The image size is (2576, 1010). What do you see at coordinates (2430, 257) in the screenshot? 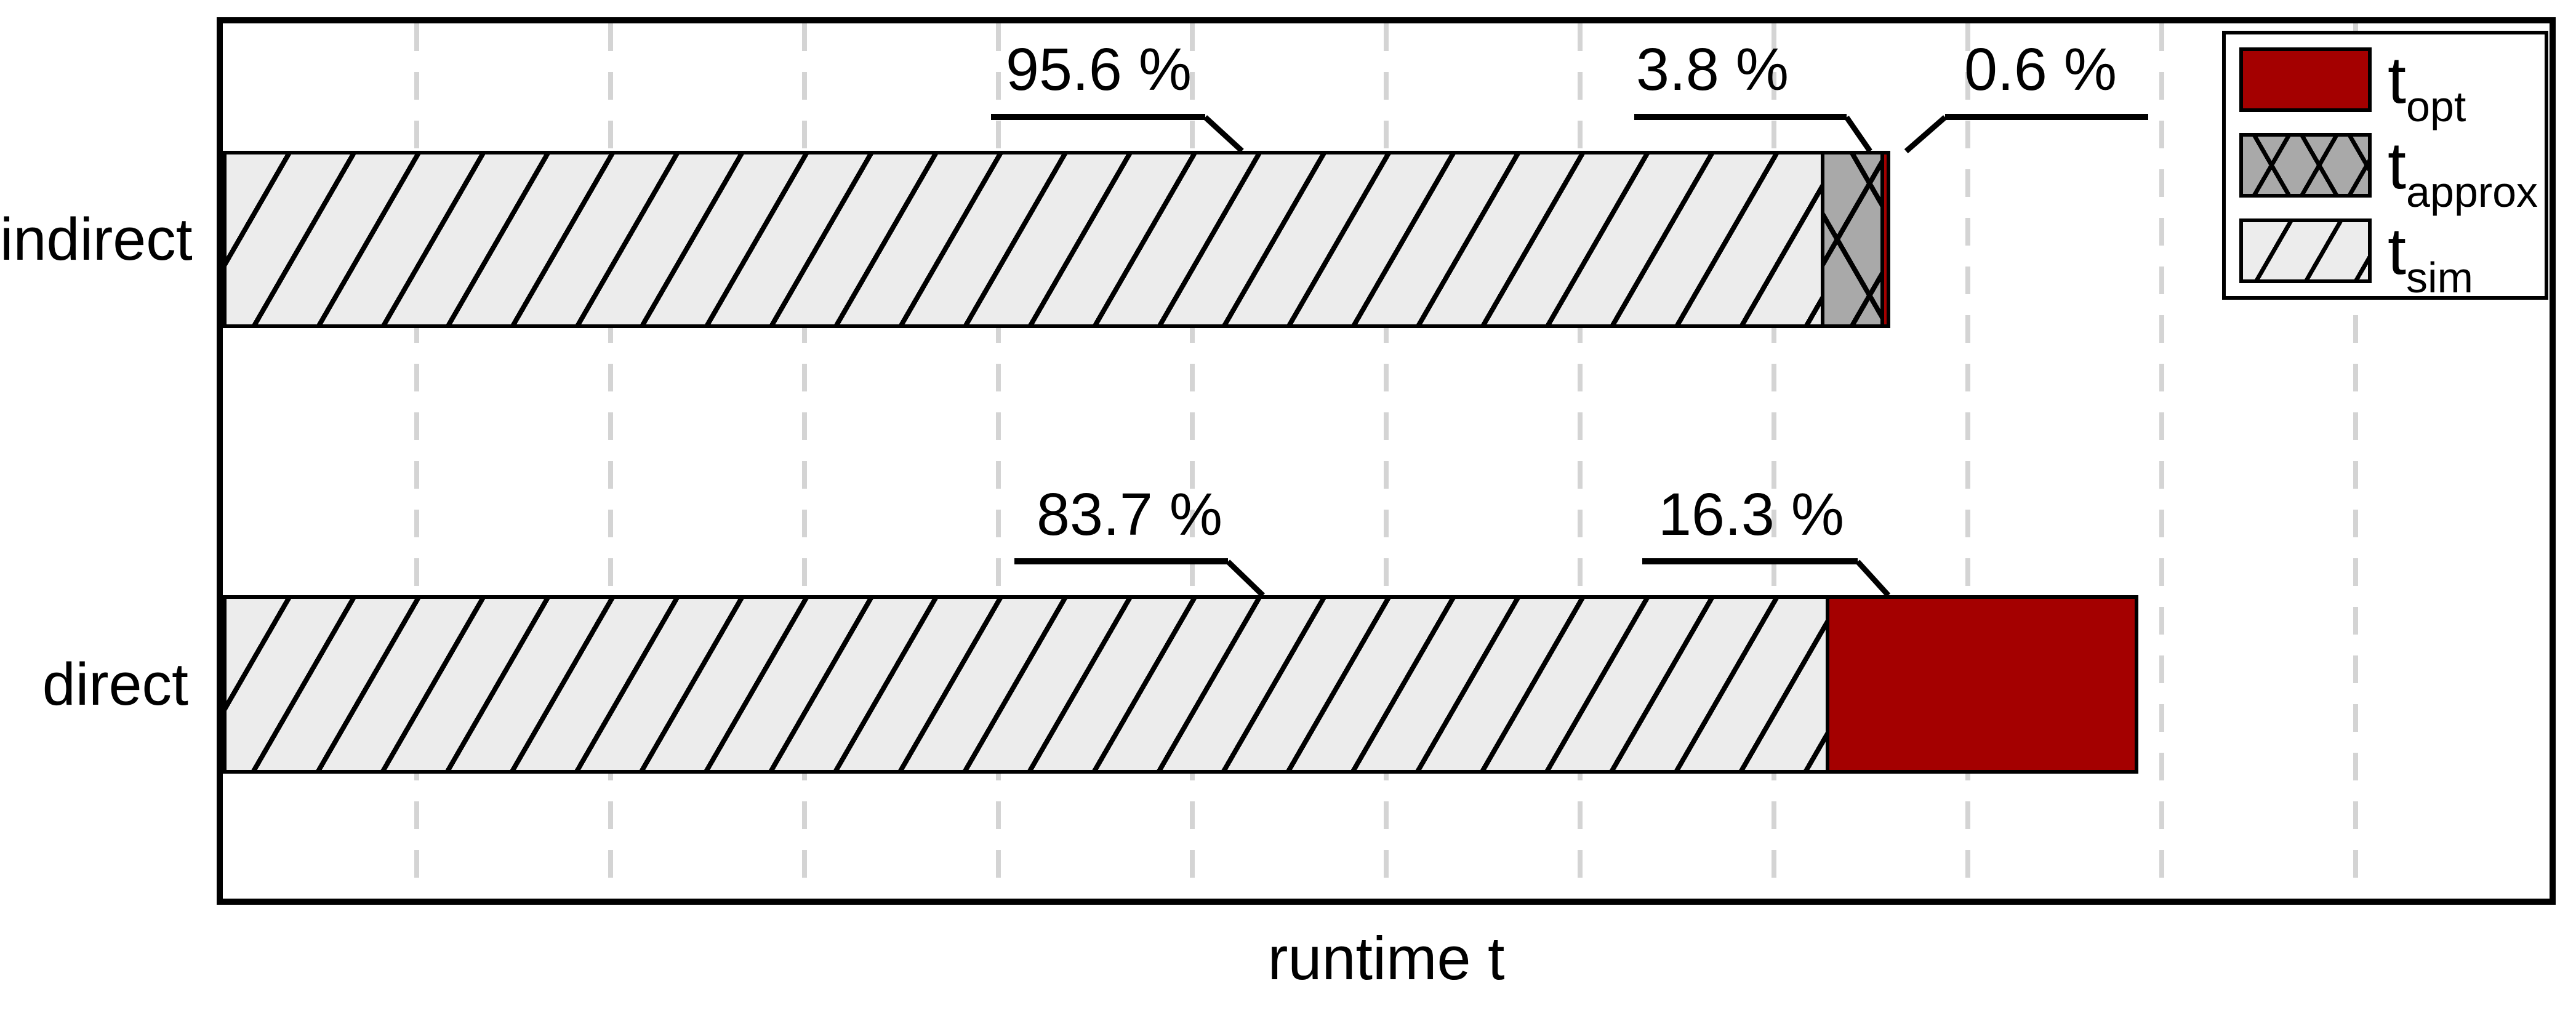
I see `legend-label-sim: tsim` at bounding box center [2430, 257].